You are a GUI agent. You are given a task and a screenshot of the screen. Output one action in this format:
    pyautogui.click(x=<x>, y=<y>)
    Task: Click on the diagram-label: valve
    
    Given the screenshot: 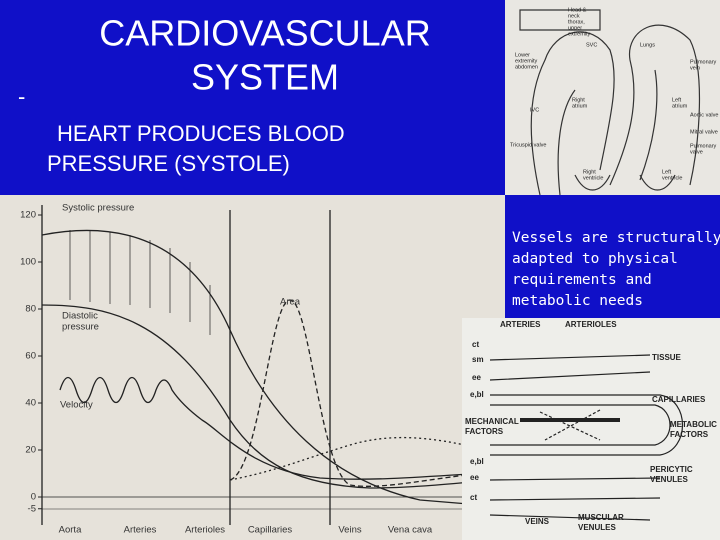 What is the action you would take?
    pyautogui.click(x=696, y=152)
    